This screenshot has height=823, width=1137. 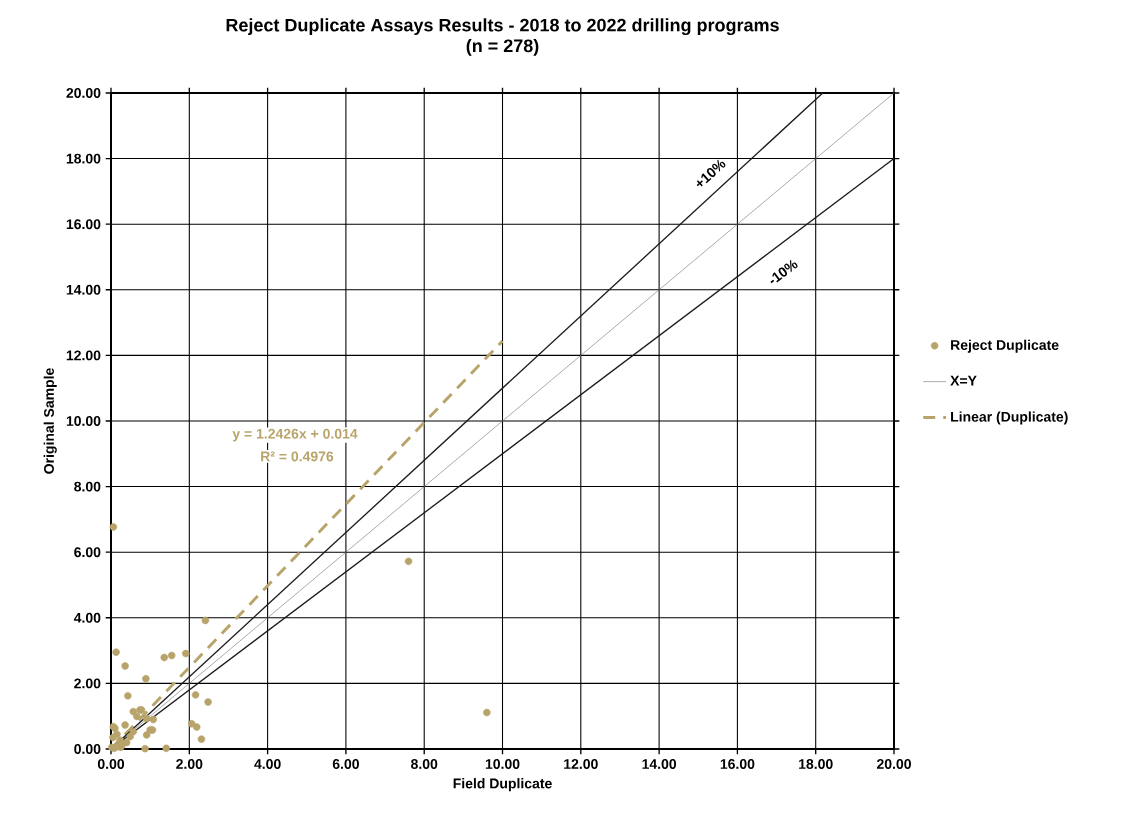 I want to click on y-tick-label: 8.00, so click(x=87, y=486).